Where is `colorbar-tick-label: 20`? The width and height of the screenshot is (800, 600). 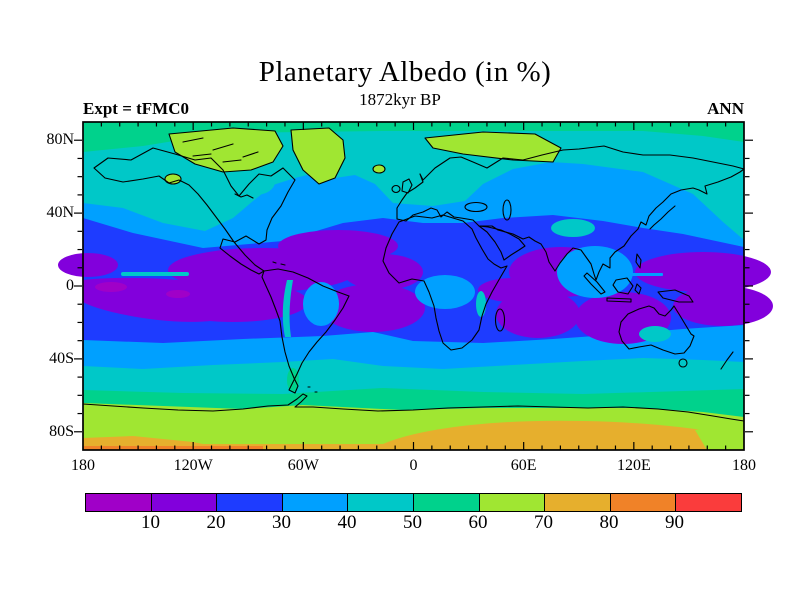
colorbar-tick-label: 20 is located at coordinates (216, 522).